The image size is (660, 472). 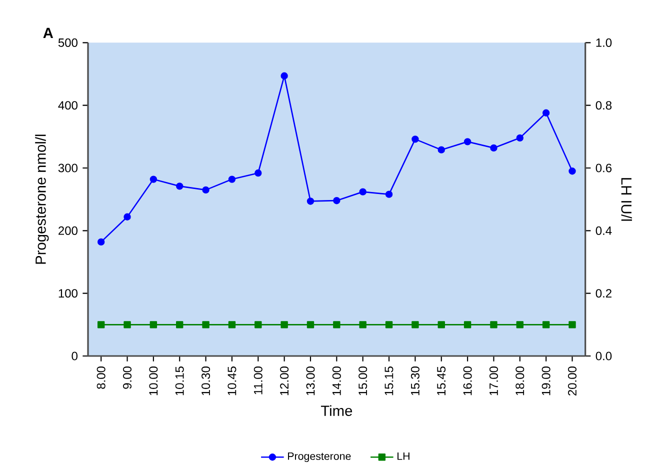 What do you see at coordinates (68, 105) in the screenshot?
I see `y-tick-label: 400` at bounding box center [68, 105].